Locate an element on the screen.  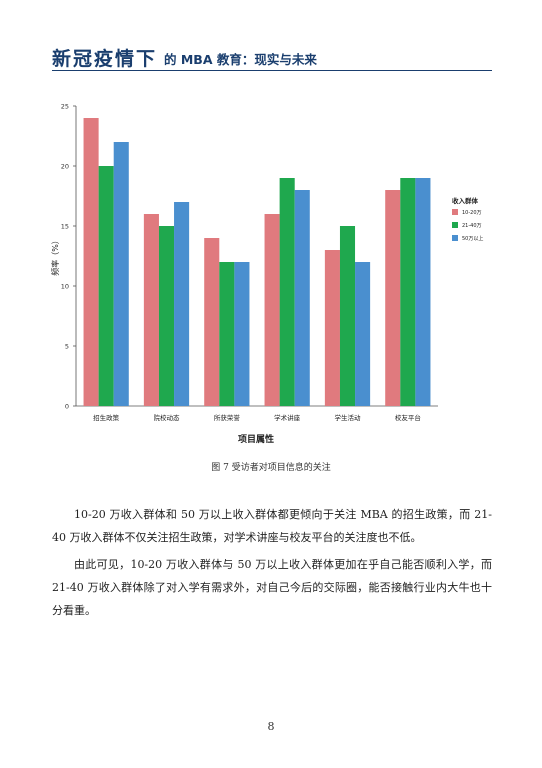
legend-title: 收入群体 is located at coordinates (465, 200).